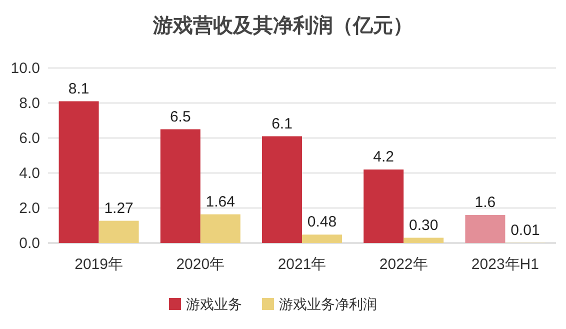  What do you see at coordinates (525, 230) in the screenshot?
I see `data-label: 0.01` at bounding box center [525, 230].